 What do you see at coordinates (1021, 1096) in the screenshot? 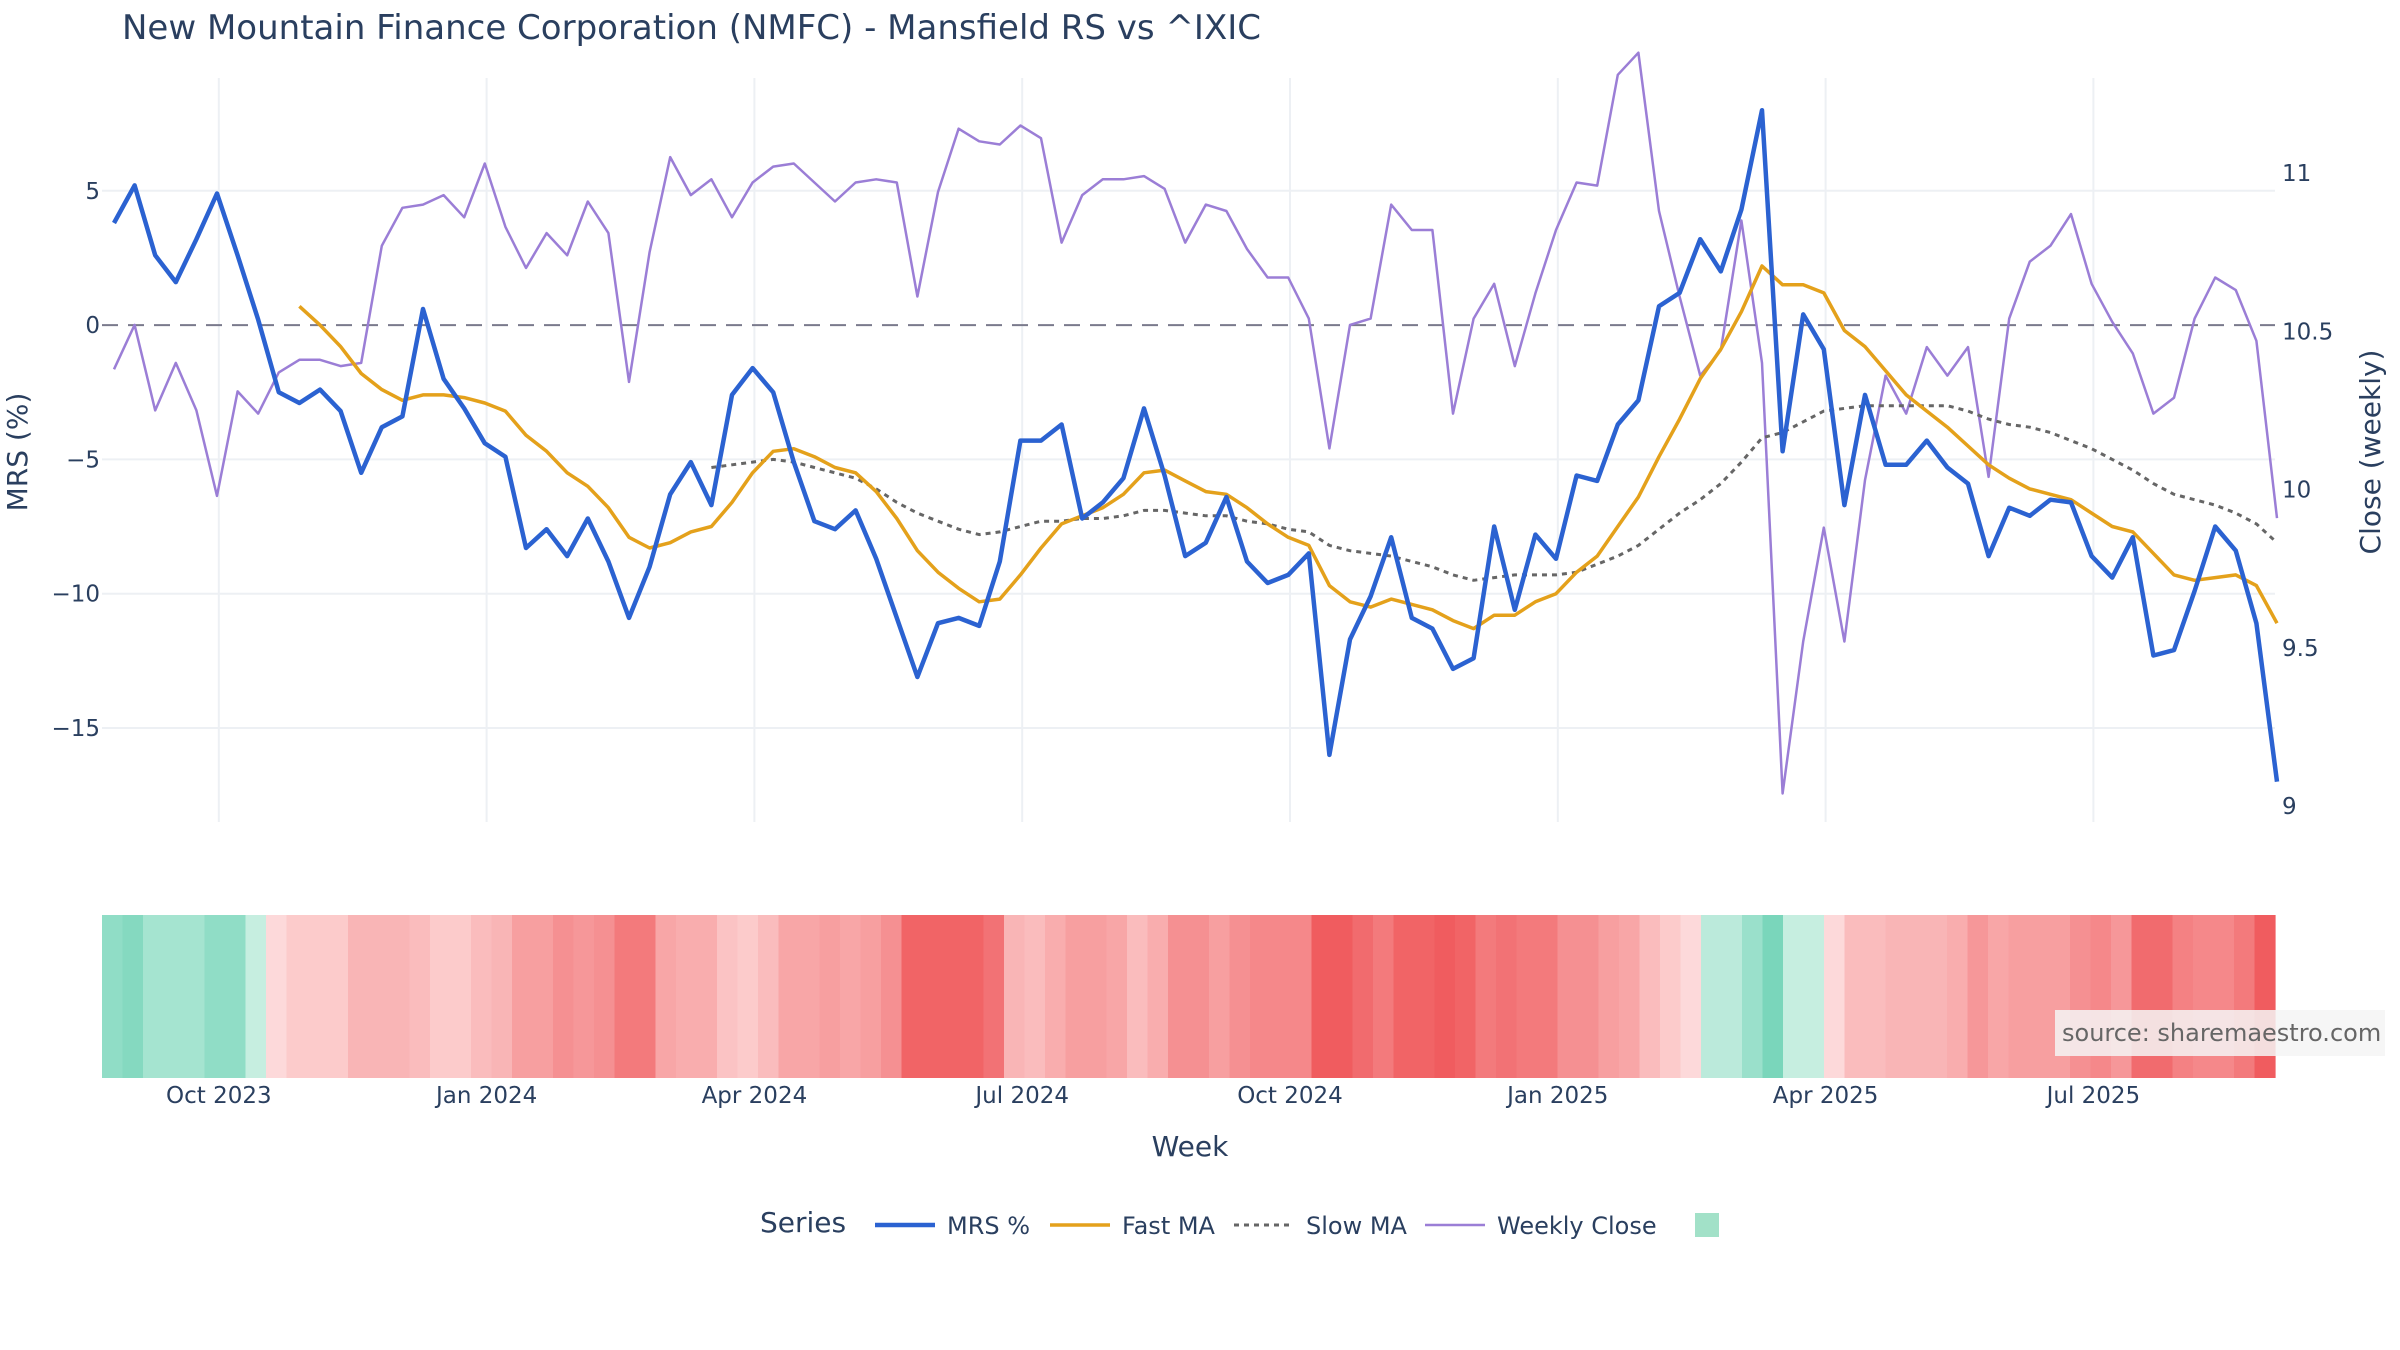
I see `x-tick-label: Jul 2024` at bounding box center [1021, 1096].